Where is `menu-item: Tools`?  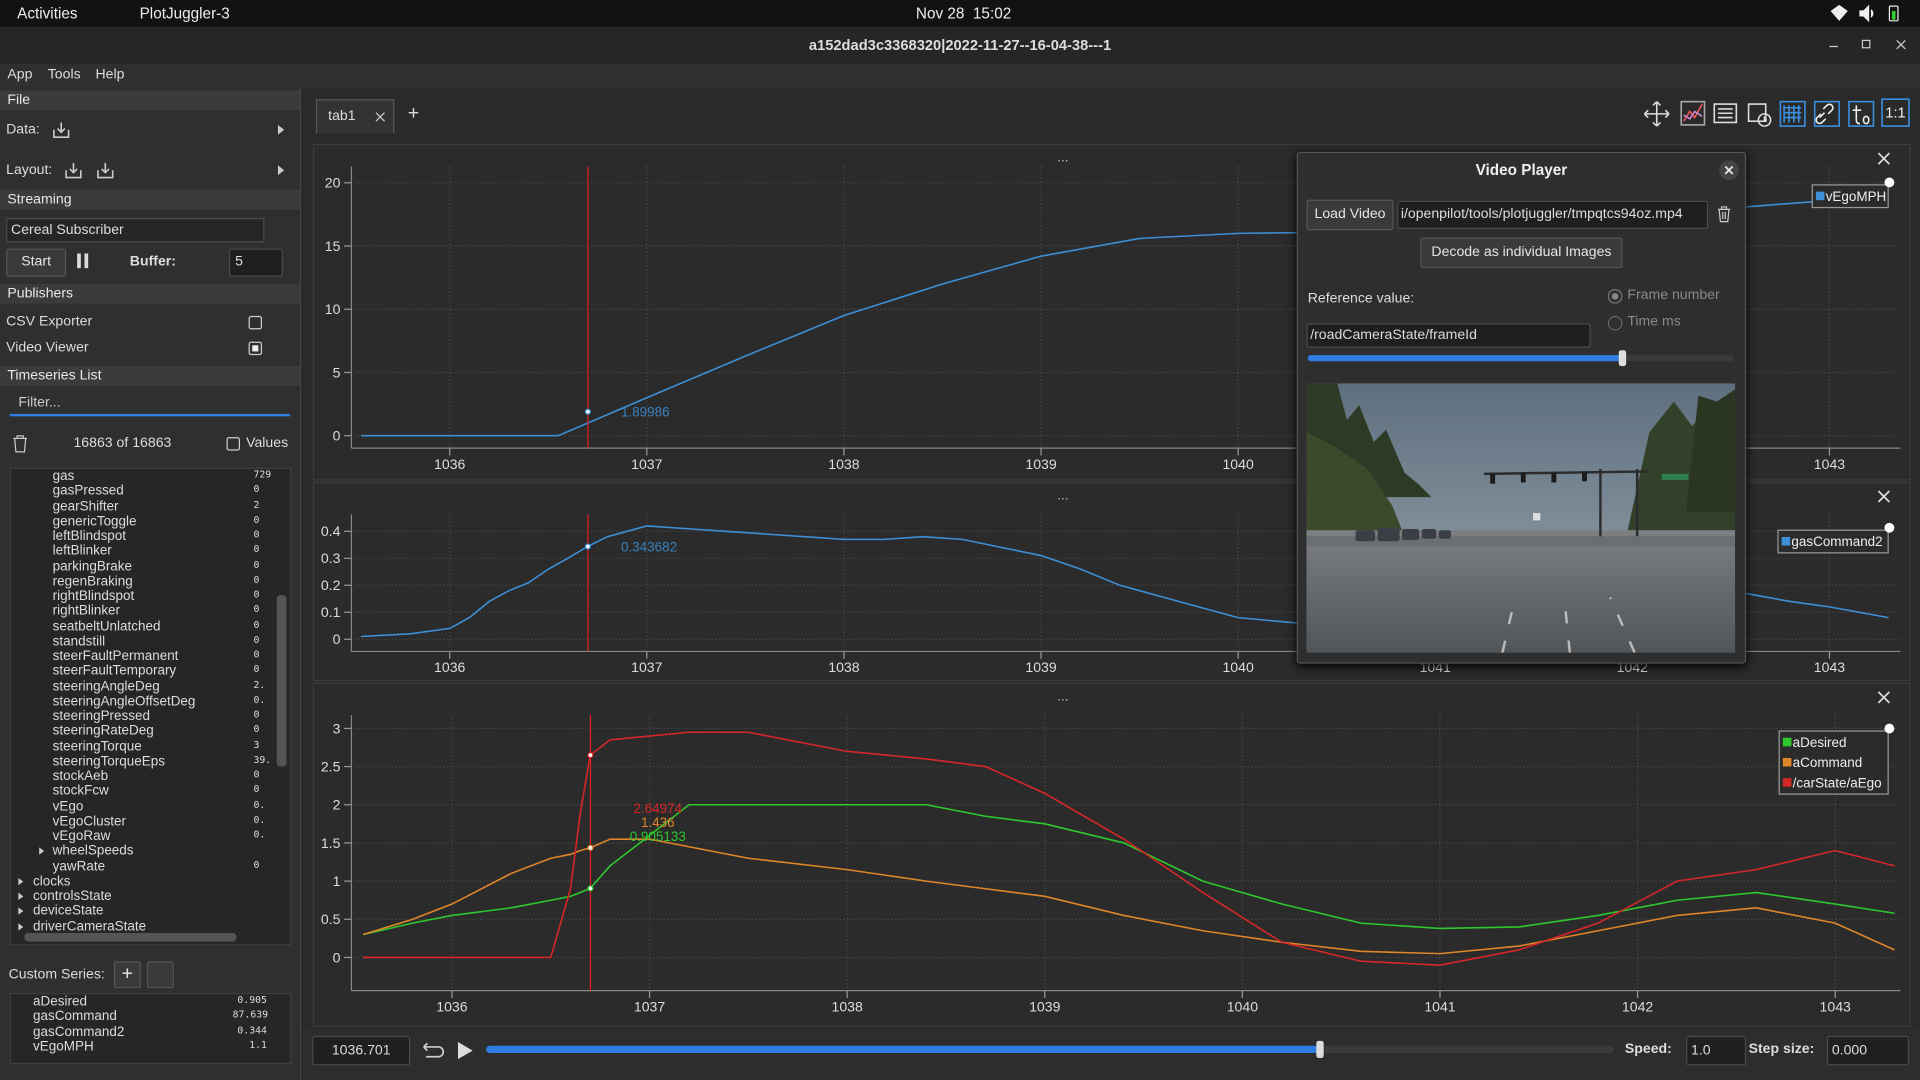 menu-item: Tools is located at coordinates (64, 75).